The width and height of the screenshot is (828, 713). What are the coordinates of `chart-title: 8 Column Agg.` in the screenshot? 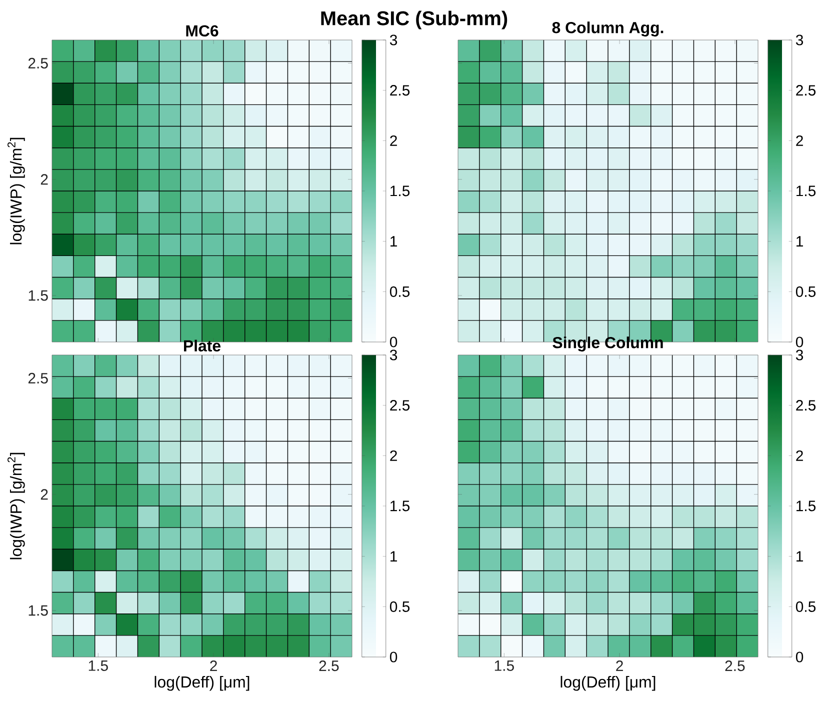 It's located at (608, 29).